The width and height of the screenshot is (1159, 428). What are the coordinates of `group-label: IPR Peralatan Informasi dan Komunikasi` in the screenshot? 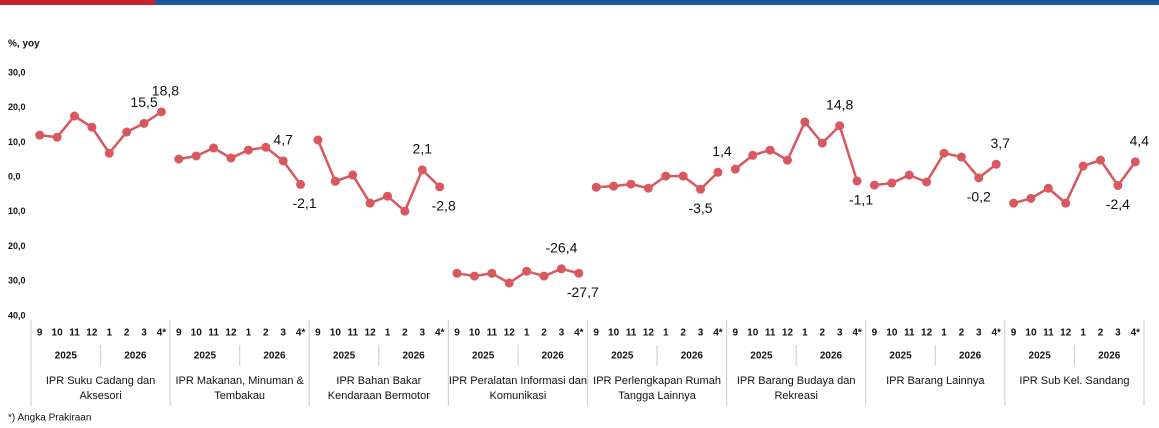 It's located at (518, 388).